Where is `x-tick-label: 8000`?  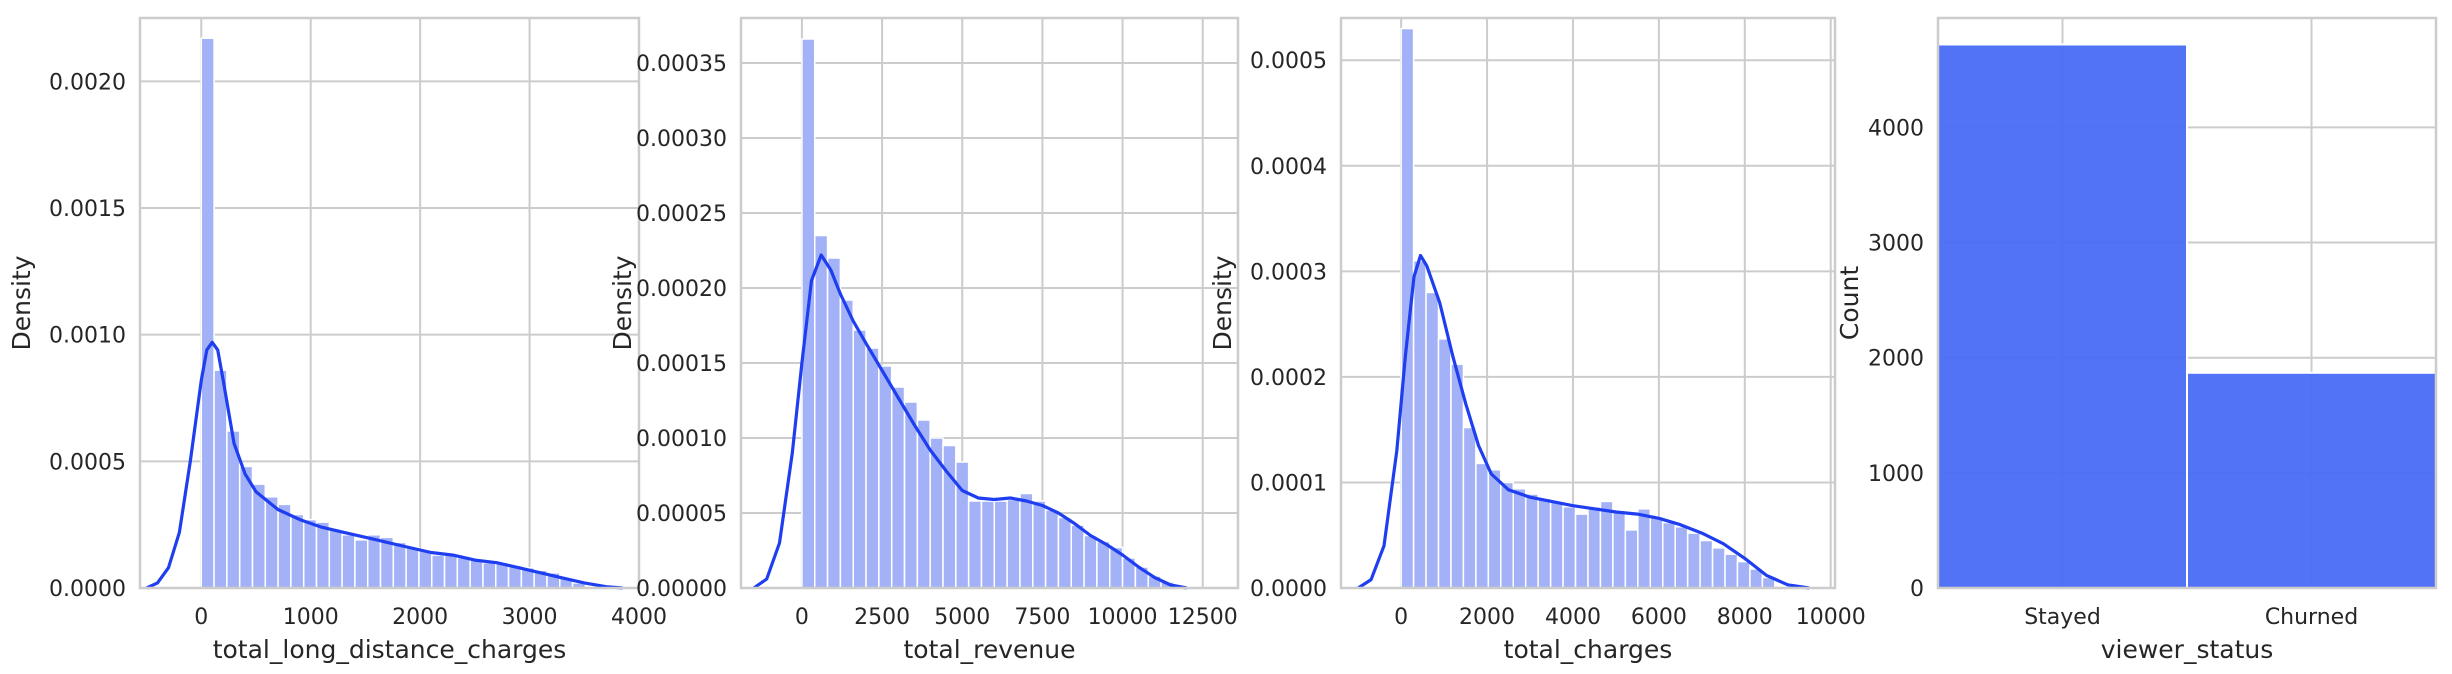
x-tick-label: 8000 is located at coordinates (1745, 617).